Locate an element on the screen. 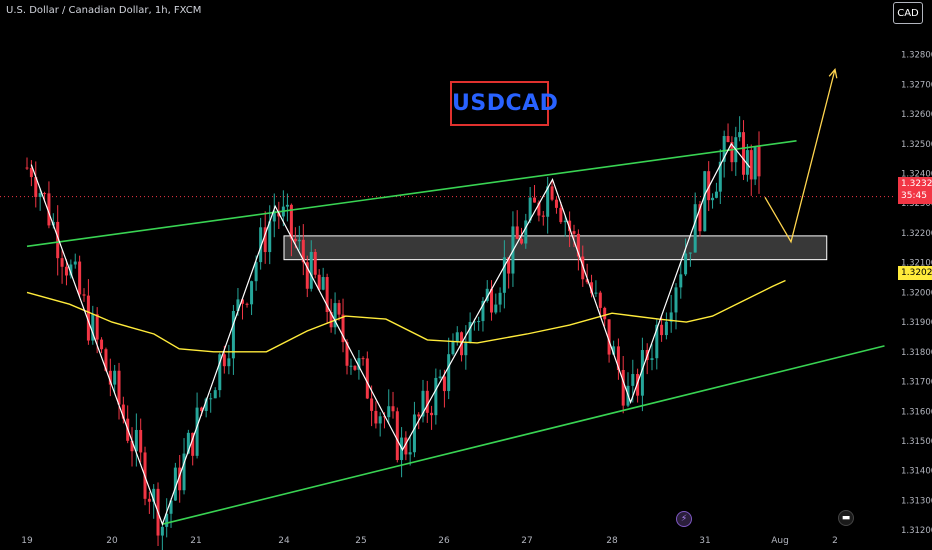 This screenshot has width=932, height=550. y-tick-label: 1.31500 is located at coordinates (916, 442).